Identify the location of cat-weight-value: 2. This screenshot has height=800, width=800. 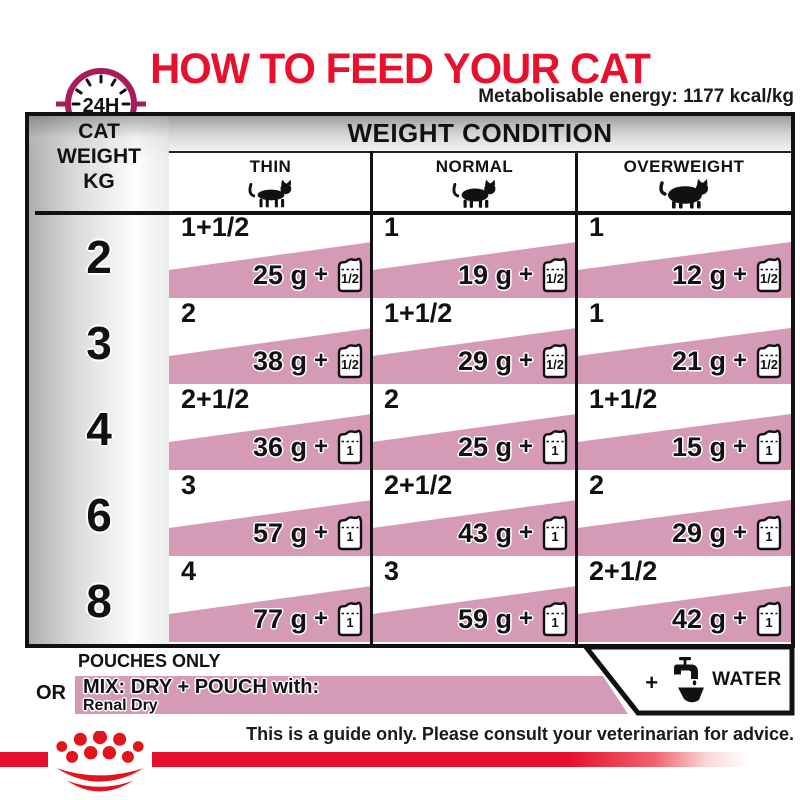
(99, 257).